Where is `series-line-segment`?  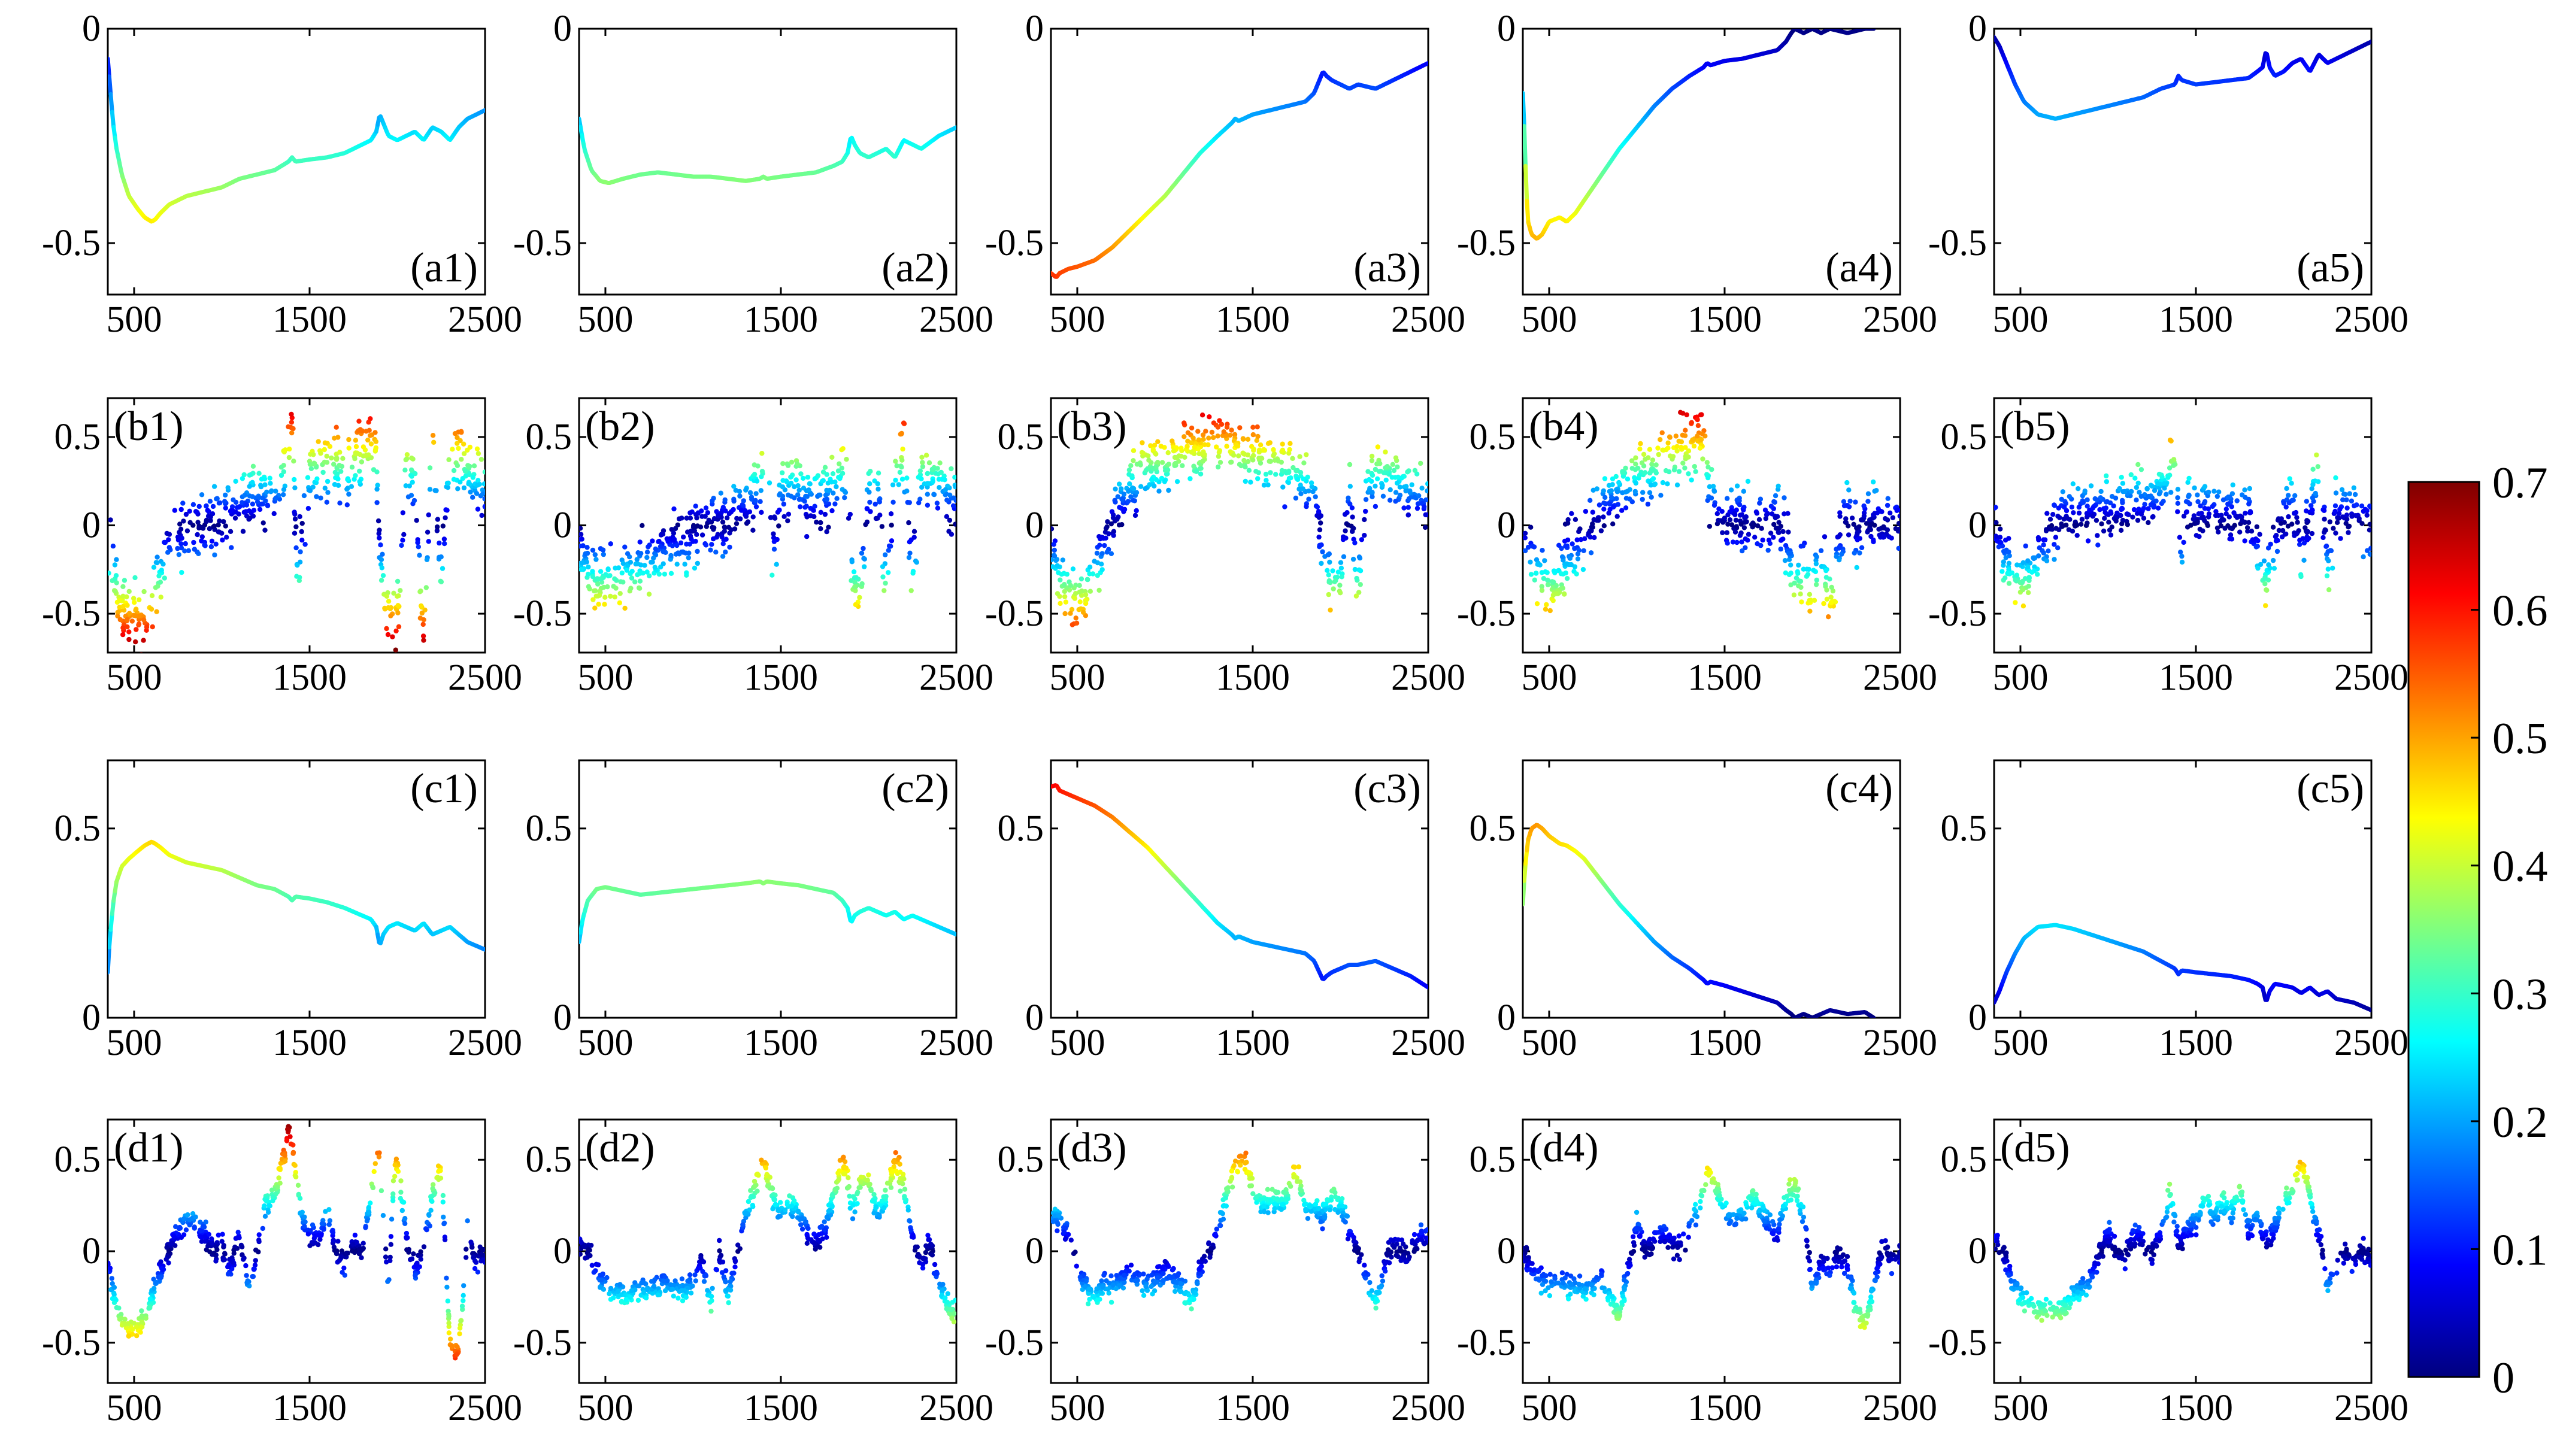
series-line-segment is located at coordinates (2369, 43).